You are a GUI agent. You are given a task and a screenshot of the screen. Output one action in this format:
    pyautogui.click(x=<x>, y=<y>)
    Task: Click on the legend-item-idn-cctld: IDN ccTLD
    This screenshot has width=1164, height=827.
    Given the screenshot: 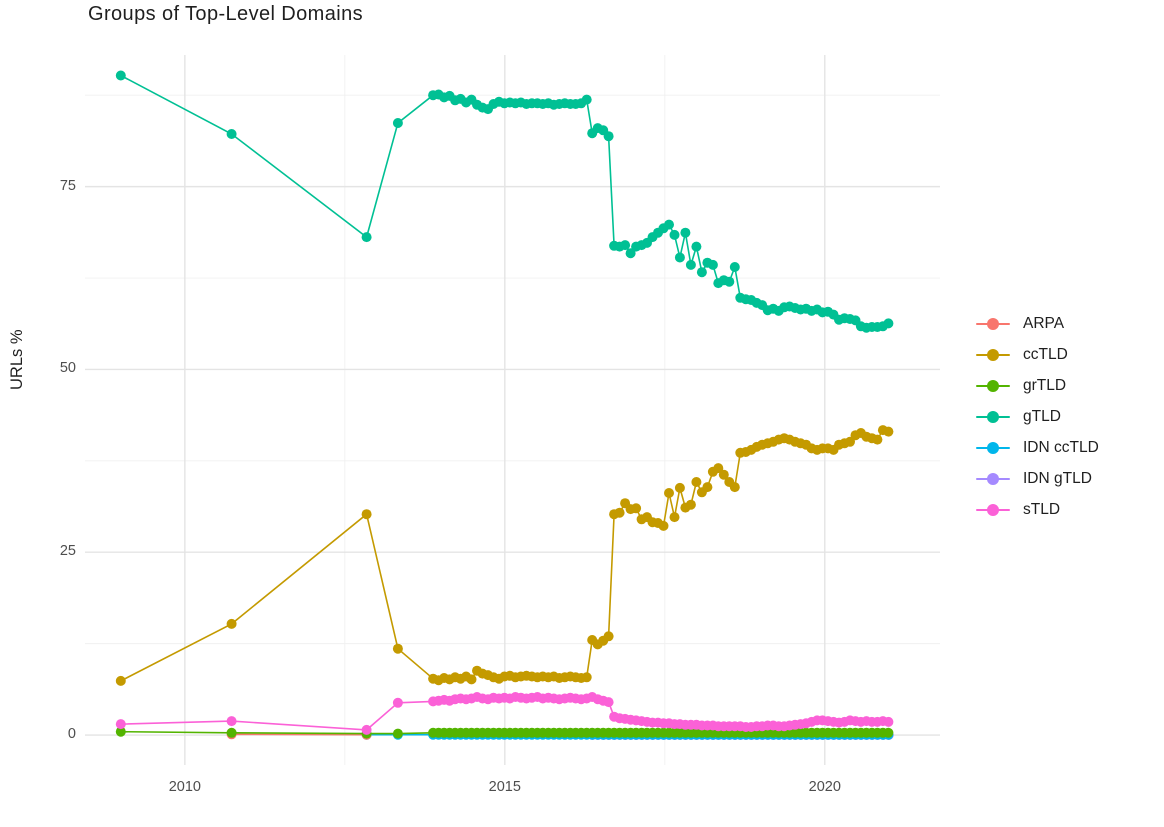 What is the action you would take?
    pyautogui.click(x=1037, y=448)
    